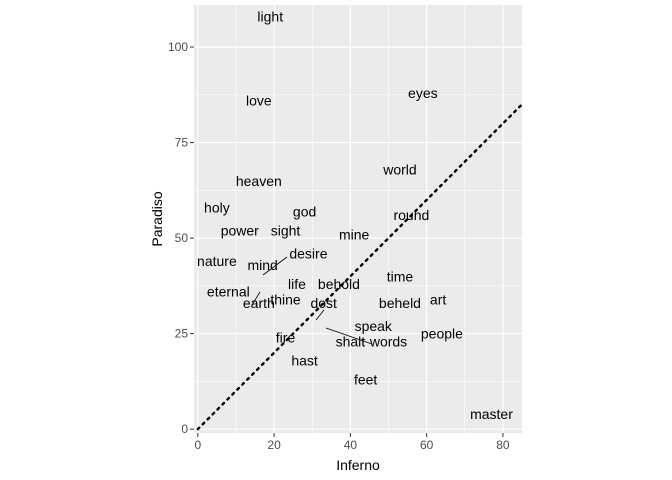  What do you see at coordinates (323, 303) in the screenshot?
I see `word-label-dost: dost` at bounding box center [323, 303].